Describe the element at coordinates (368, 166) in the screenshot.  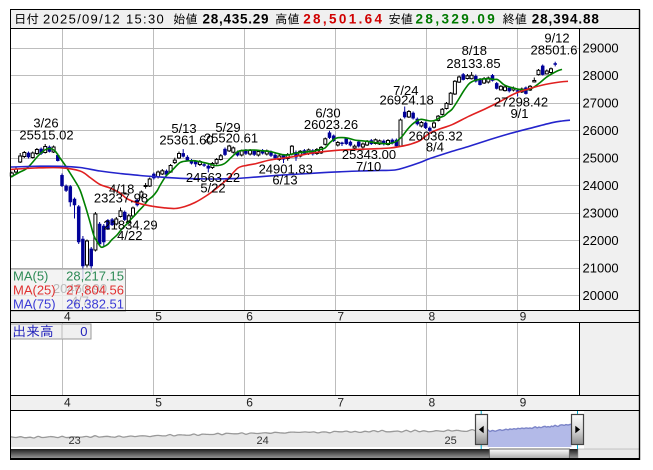
I see `svg-text: 7/10` at that location.